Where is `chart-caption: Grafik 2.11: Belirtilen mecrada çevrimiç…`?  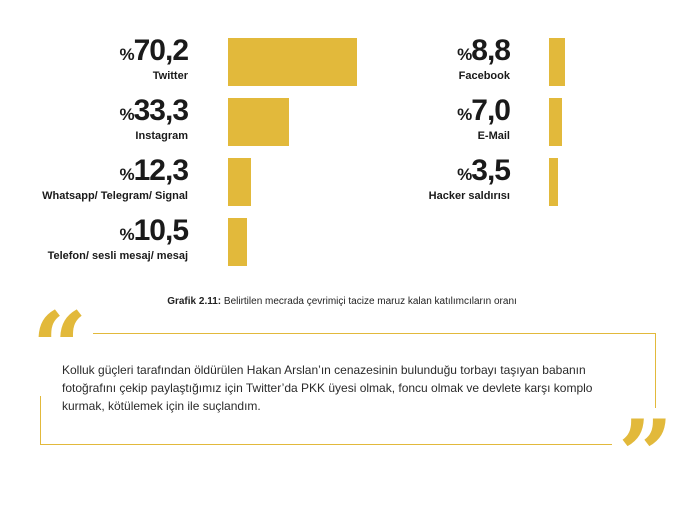
chart-caption: Grafik 2.11: Belirtilen mecrada çevrimiç… is located at coordinates (342, 301).